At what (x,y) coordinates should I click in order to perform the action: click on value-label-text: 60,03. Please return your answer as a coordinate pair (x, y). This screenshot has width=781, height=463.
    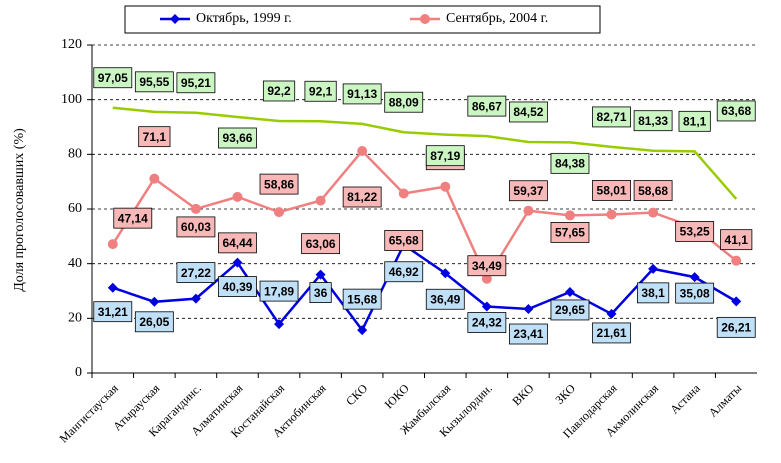
    Looking at the image, I should click on (196, 227).